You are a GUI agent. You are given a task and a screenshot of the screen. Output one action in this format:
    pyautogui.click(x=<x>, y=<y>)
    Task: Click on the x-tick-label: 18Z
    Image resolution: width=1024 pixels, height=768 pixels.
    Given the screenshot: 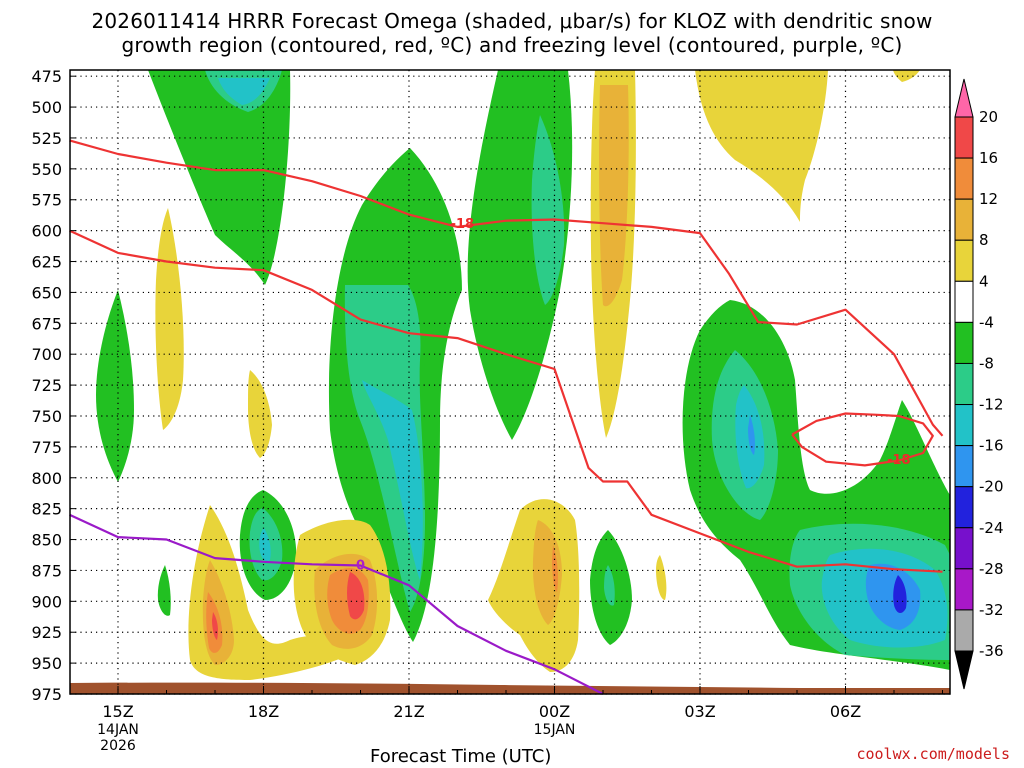 What is the action you would take?
    pyautogui.click(x=263, y=711)
    